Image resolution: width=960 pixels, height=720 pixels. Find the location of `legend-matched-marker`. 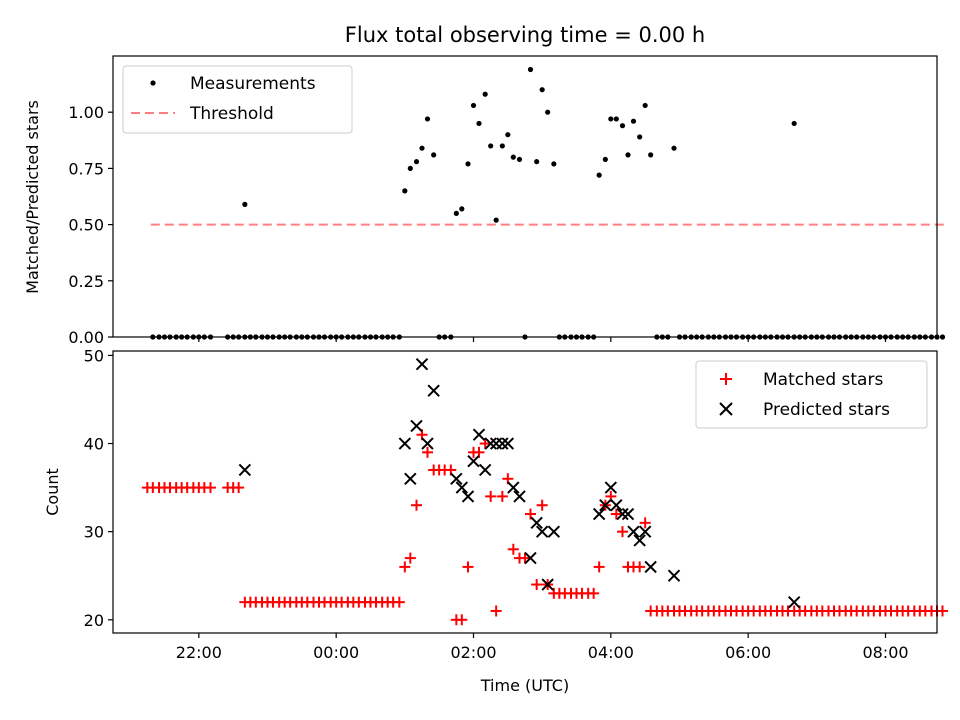

legend-matched-marker is located at coordinates (726, 379).